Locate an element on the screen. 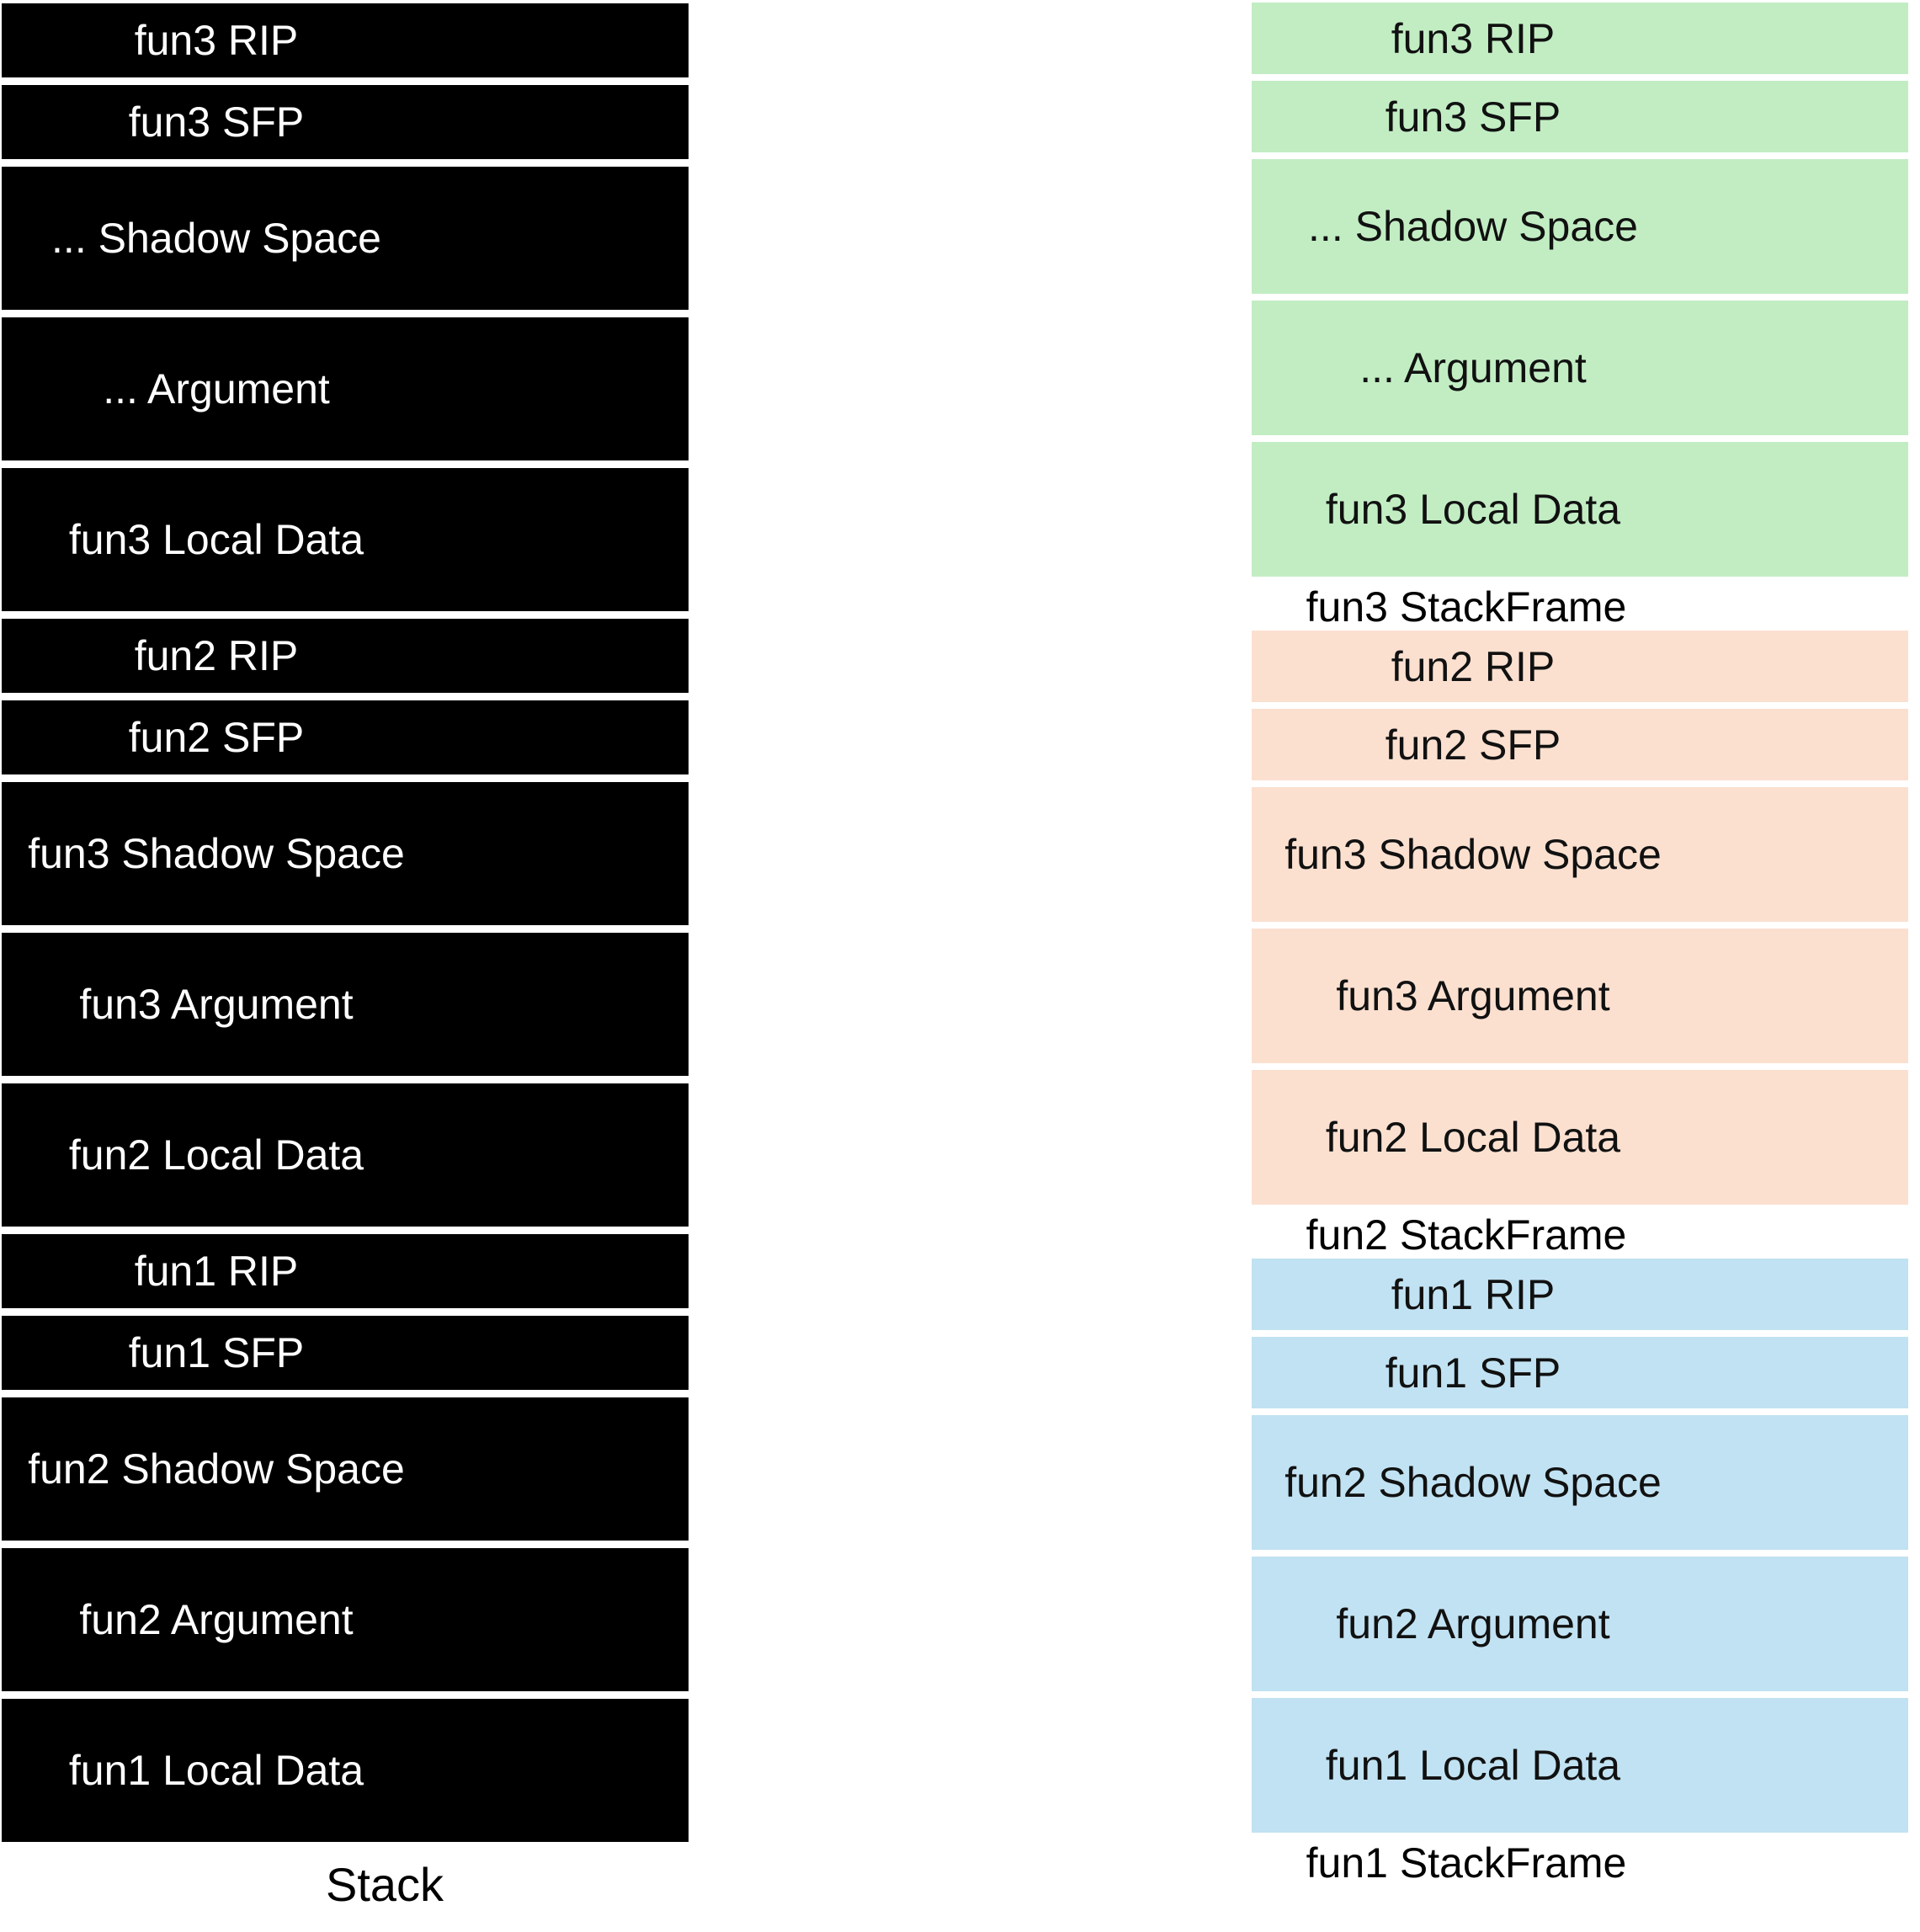 This screenshot has height=1932, width=1920. stack-cell: fun1 RIP is located at coordinates (345, 1271).